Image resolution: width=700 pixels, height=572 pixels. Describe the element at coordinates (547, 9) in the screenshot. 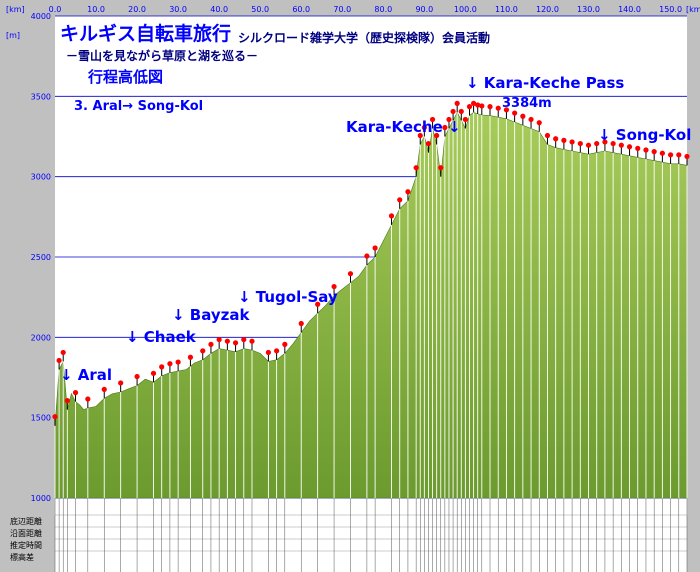

I see `x-tick-label: 120.0` at that location.